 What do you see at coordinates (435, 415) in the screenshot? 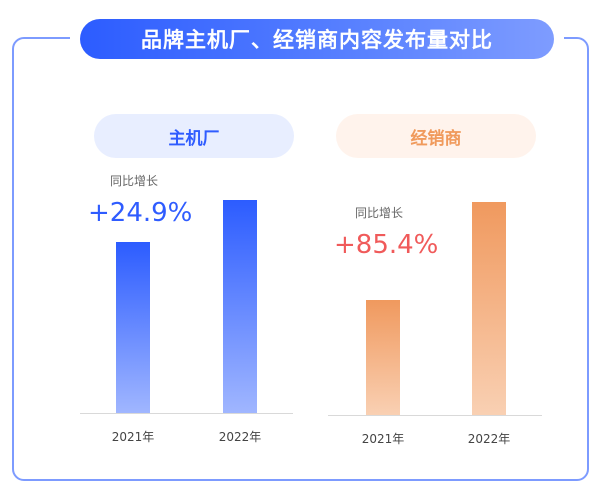
I see `baseline-dealer` at bounding box center [435, 415].